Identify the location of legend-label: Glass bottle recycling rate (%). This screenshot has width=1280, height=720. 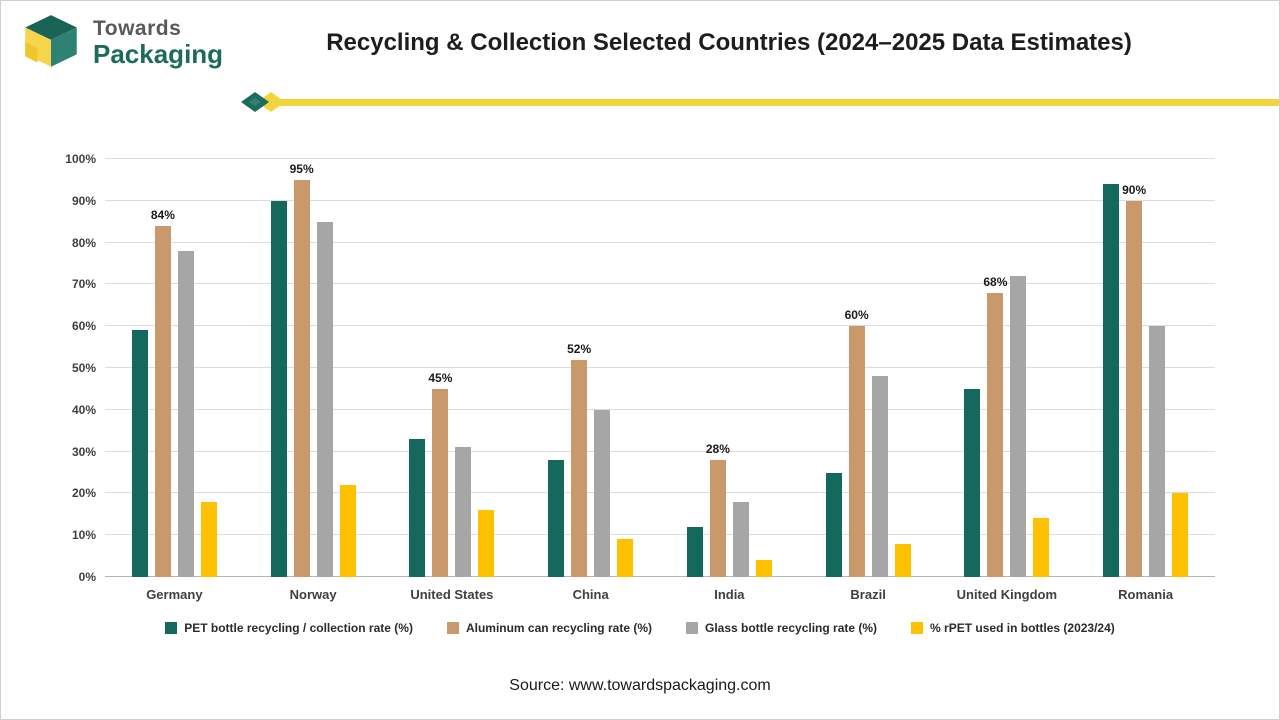
(791, 628).